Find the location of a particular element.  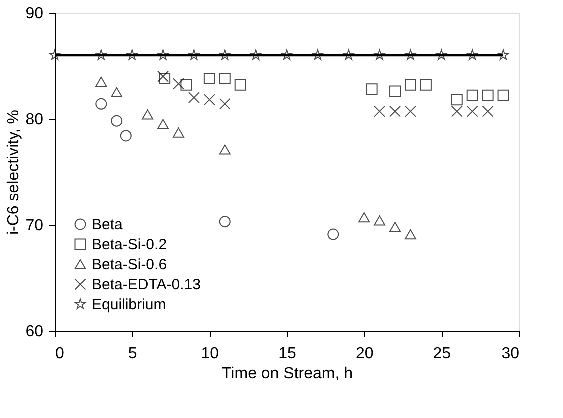

legend-label: Beta-Si-0.2 is located at coordinates (130, 245).